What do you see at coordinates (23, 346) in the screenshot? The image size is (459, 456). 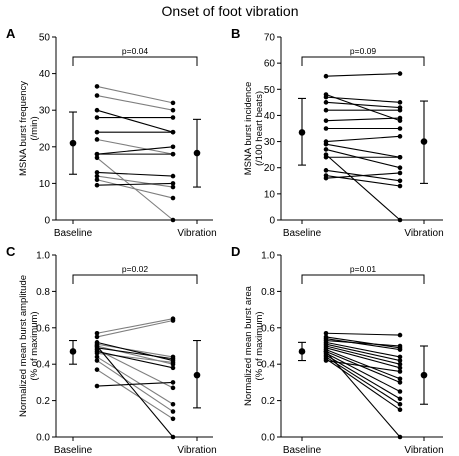 I see `y-axis-label: Normalized mean burst amplitude` at bounding box center [23, 346].